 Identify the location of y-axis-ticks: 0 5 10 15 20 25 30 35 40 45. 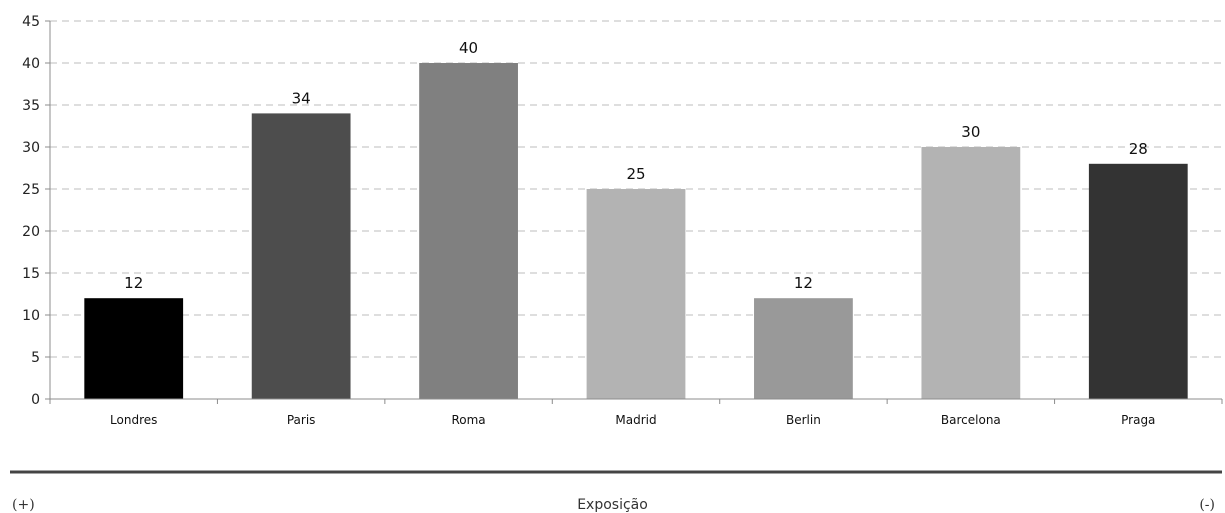
(36, 211).